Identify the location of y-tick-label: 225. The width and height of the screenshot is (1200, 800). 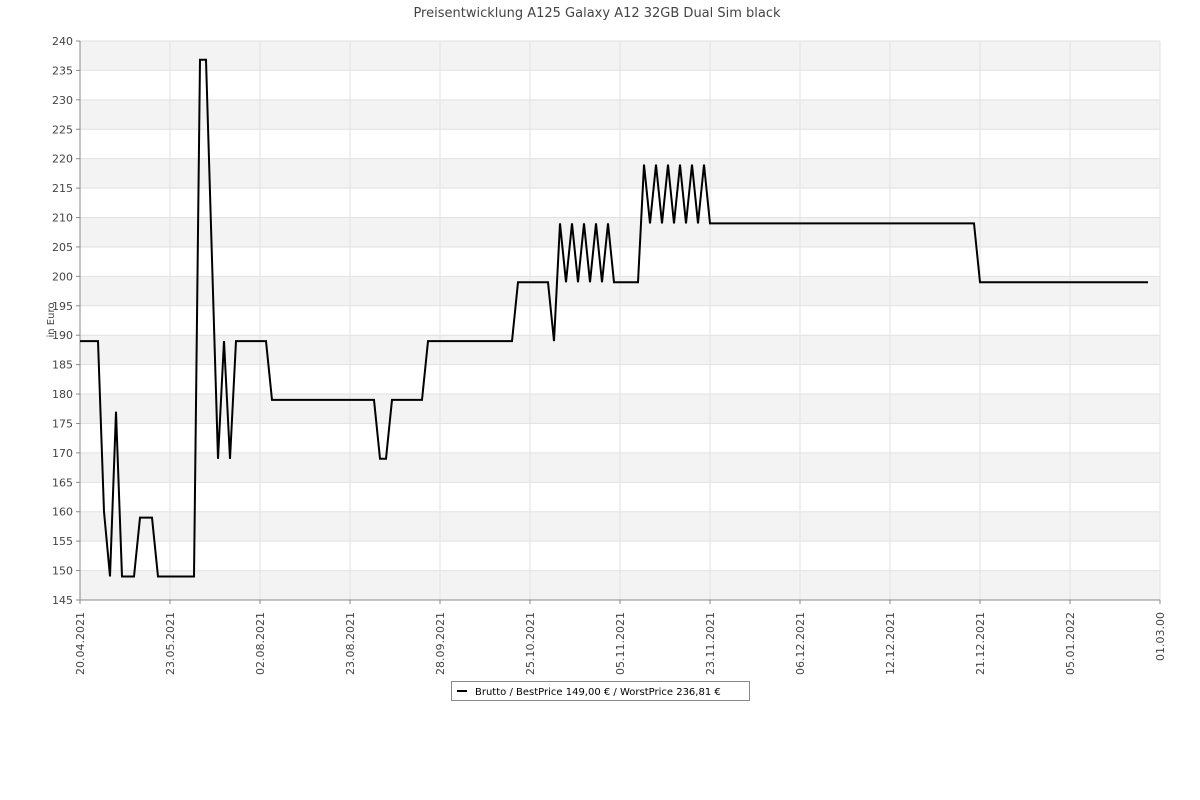
(62, 129).